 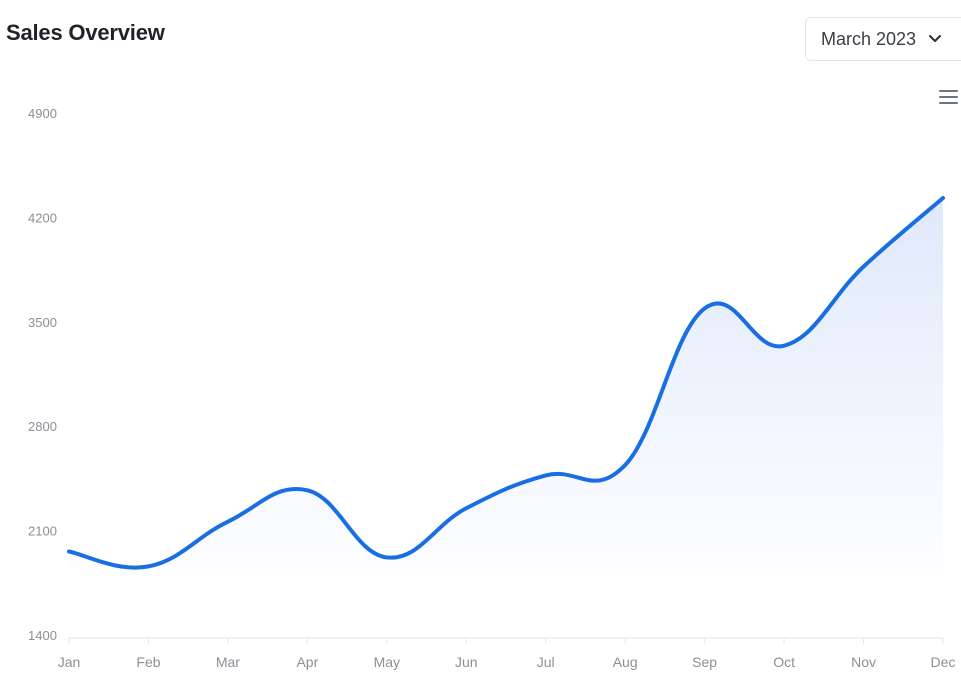 What do you see at coordinates (949, 97) in the screenshot?
I see `hamburger-menu-icon` at bounding box center [949, 97].